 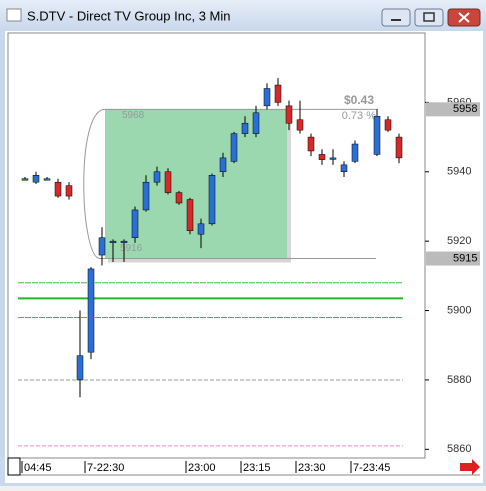 What do you see at coordinates (459, 172) in the screenshot?
I see `y-tick-label: 5940` at bounding box center [459, 172].